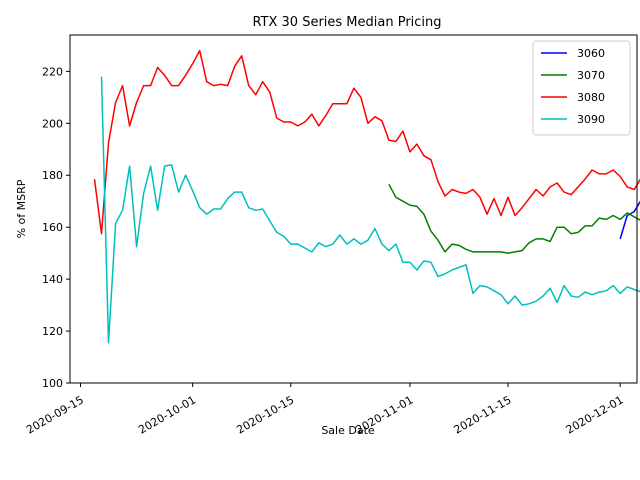 This screenshot has width=640, height=480. I want to click on y-tick-label: 140, so click(52, 279).